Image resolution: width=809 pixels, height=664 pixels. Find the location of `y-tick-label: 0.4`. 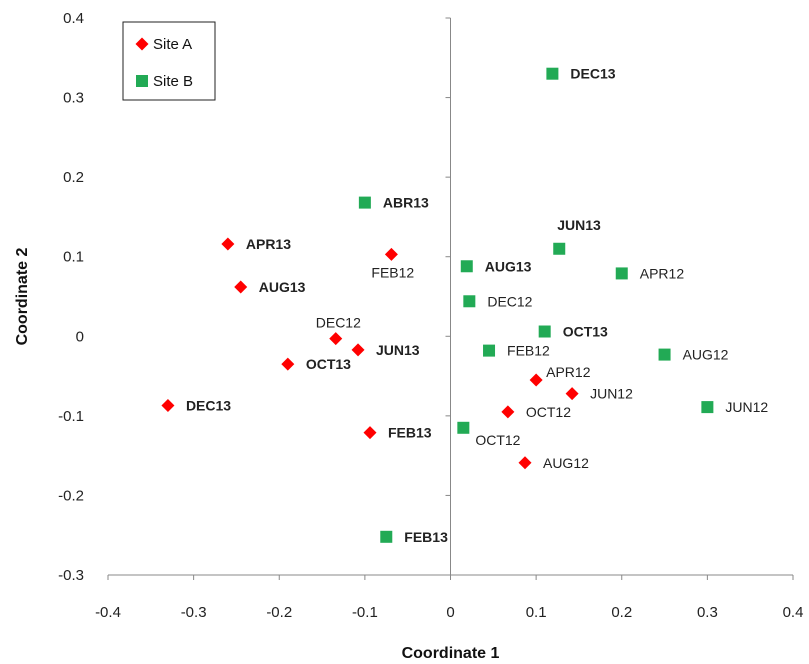

y-tick-label: 0.4 is located at coordinates (73, 18).